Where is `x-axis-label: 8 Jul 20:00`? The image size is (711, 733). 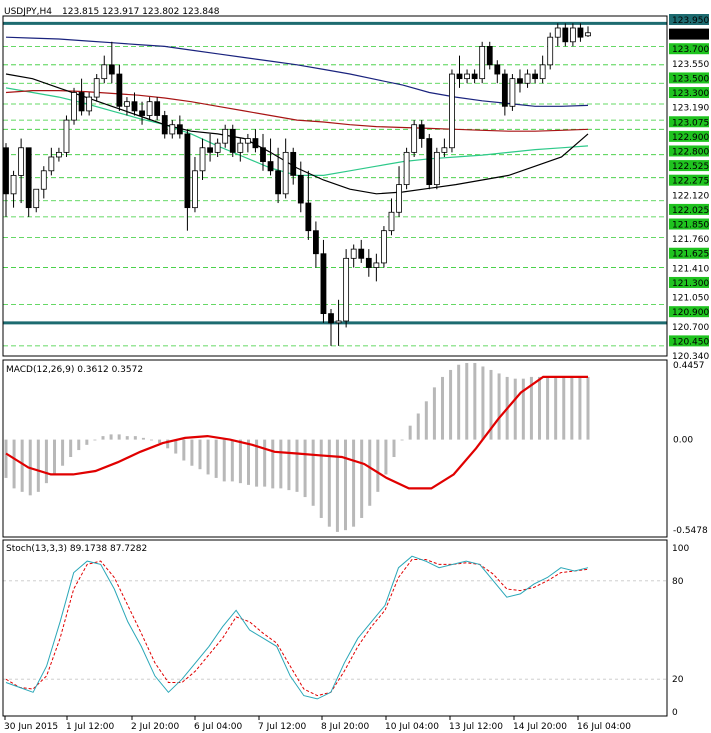 x-axis-label: 8 Jul 20:00 is located at coordinates (345, 727).